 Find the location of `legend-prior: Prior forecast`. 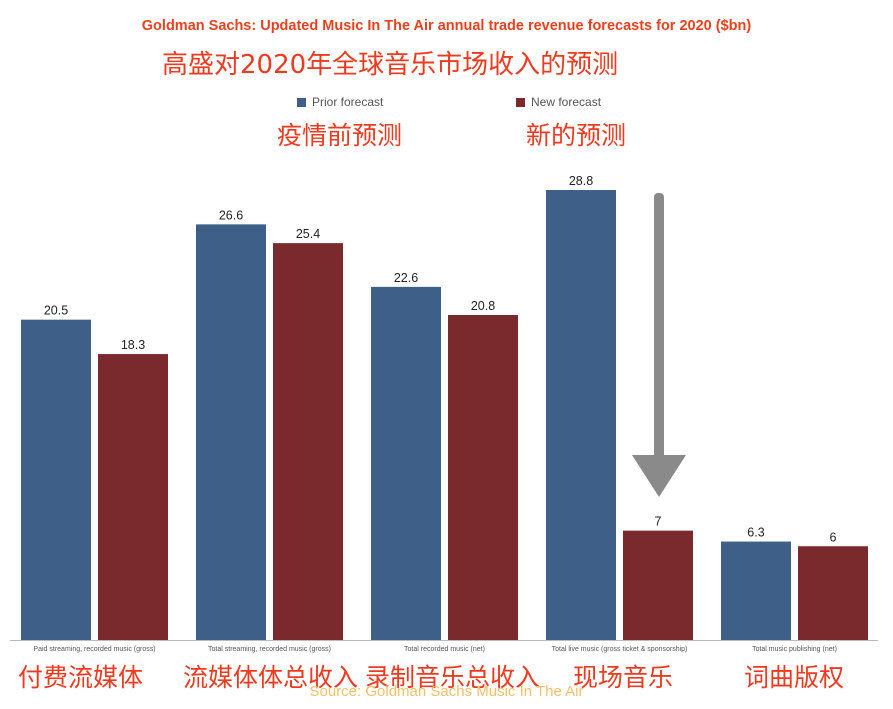

legend-prior: Prior forecast is located at coordinates (340, 102).